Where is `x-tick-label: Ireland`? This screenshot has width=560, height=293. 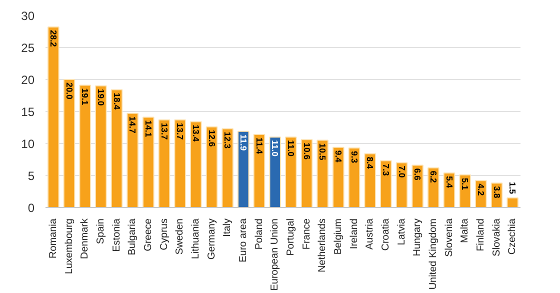 x-tick-label: Ireland is located at coordinates (354, 234).